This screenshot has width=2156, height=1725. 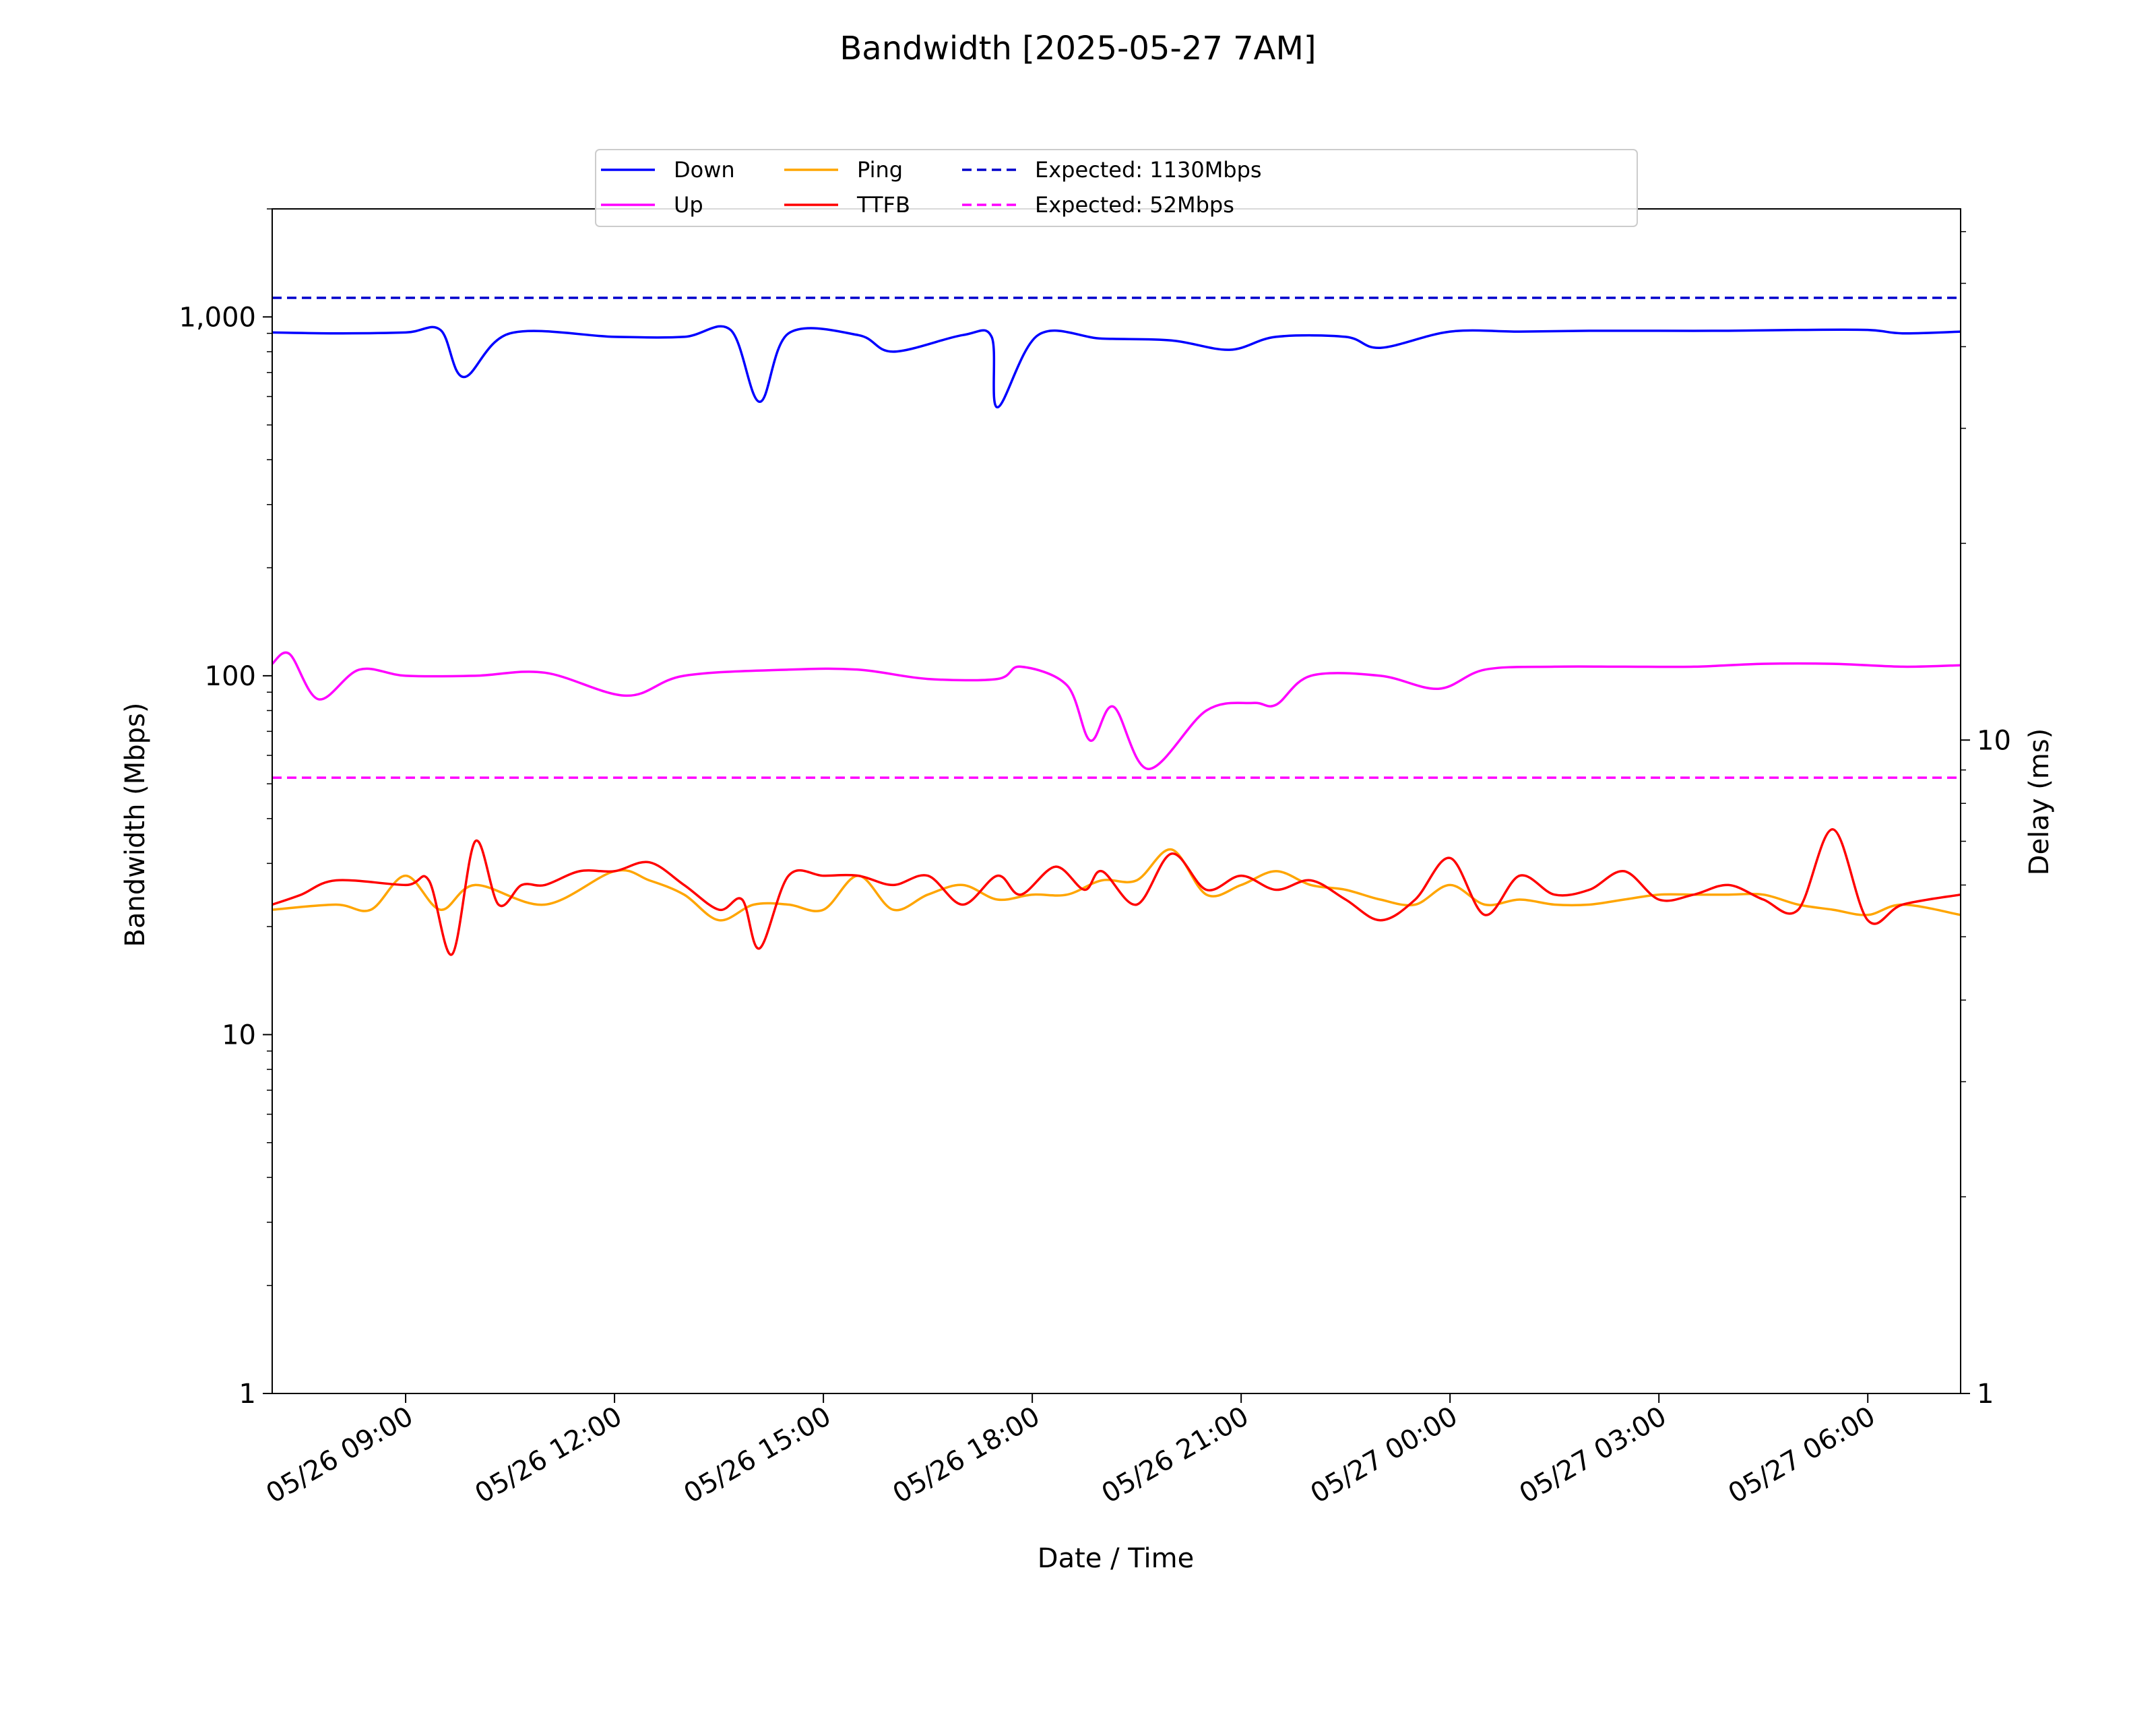 I want to click on y-axis-label: Bandwidth (Mbps), so click(x=135, y=824).